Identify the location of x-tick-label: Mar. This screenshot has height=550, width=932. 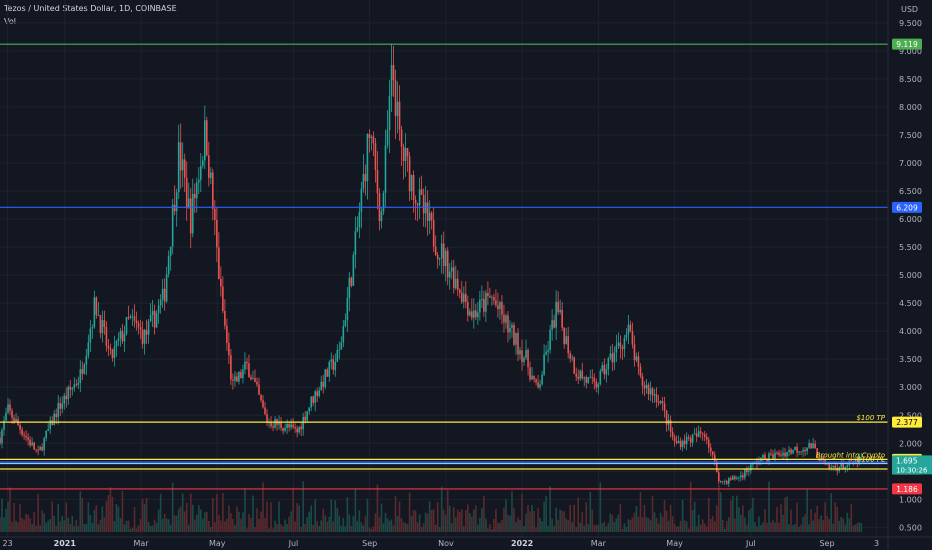
(599, 543).